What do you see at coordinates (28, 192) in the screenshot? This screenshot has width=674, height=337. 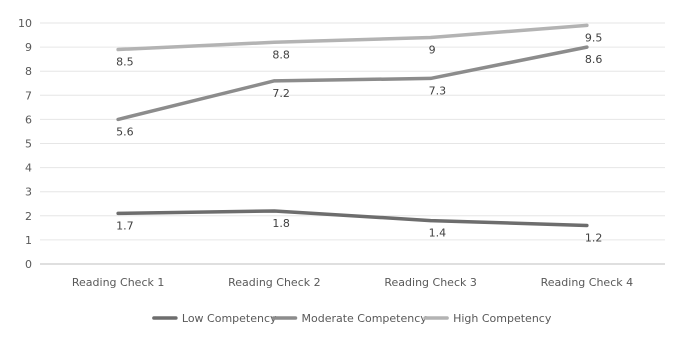 I see `y-tick-label: 3` at bounding box center [28, 192].